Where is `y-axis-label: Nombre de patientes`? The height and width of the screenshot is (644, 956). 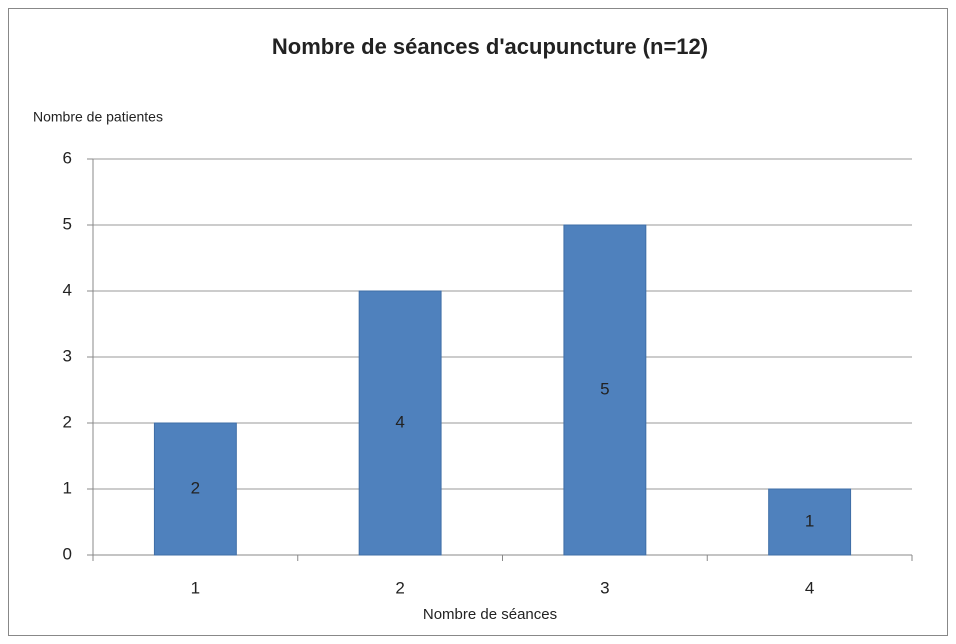
y-axis-label: Nombre de patientes is located at coordinates (98, 117).